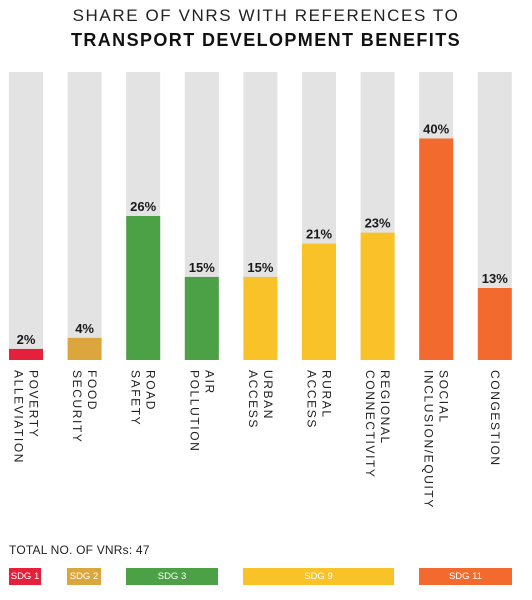 The image size is (532, 600). What do you see at coordinates (327, 394) in the screenshot?
I see `category-label-line: RURAL` at bounding box center [327, 394].